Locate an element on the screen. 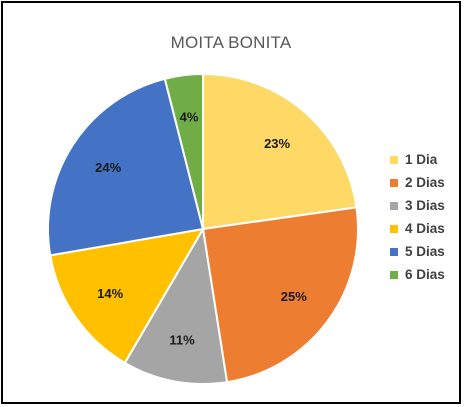  legend-label: 6 Dias is located at coordinates (425, 274).